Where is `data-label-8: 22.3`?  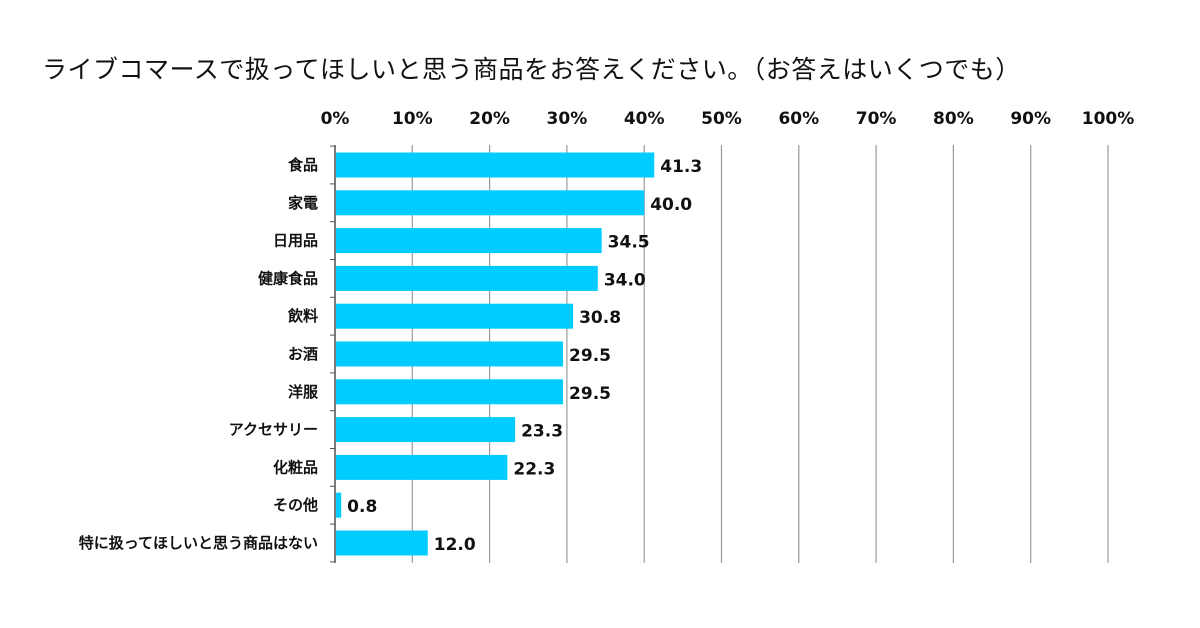 data-label-8: 22.3 is located at coordinates (534, 469).